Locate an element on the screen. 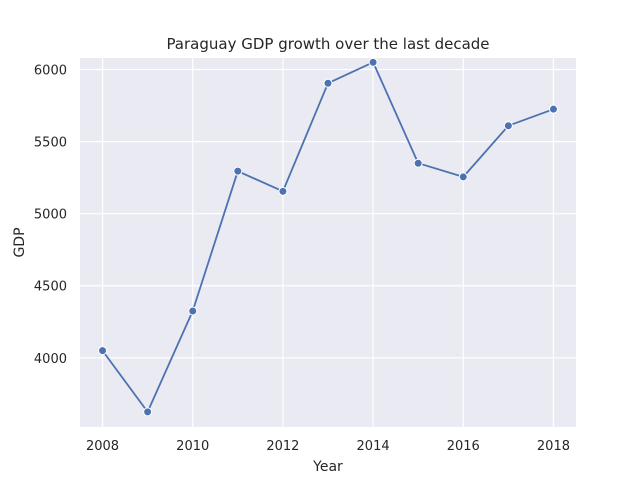  data-point-2008 is located at coordinates (103, 351).